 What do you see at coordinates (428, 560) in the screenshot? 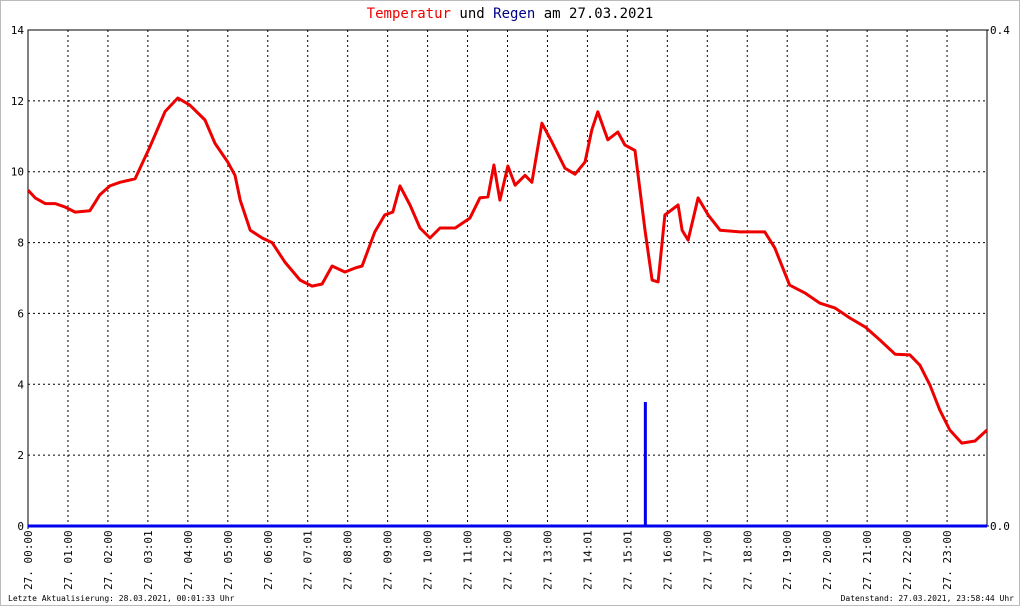
I see `x-tick-label: 27. 10:00` at bounding box center [428, 560].